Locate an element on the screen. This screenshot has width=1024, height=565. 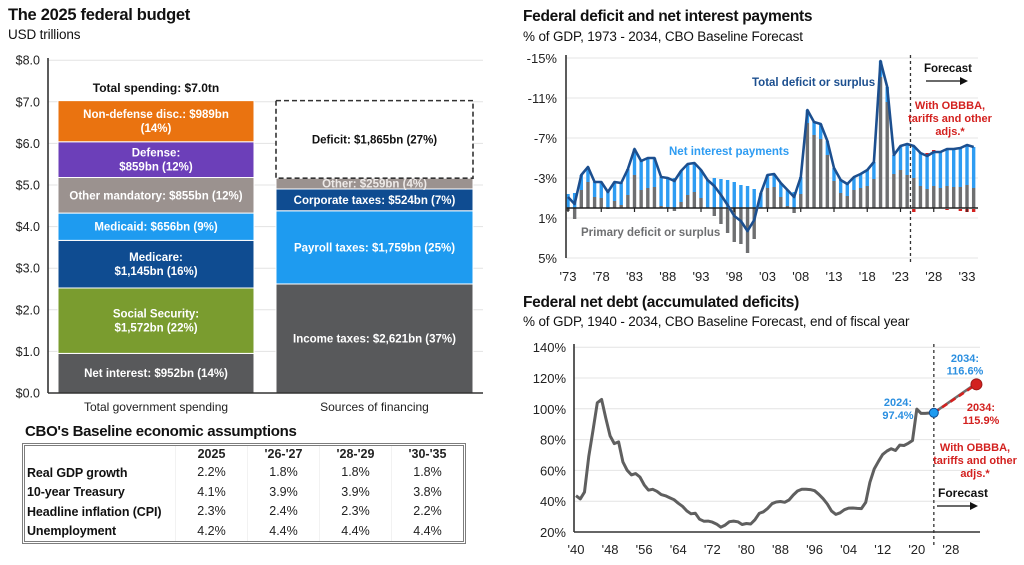
table-cell: 3.8% is located at coordinates (427, 492).